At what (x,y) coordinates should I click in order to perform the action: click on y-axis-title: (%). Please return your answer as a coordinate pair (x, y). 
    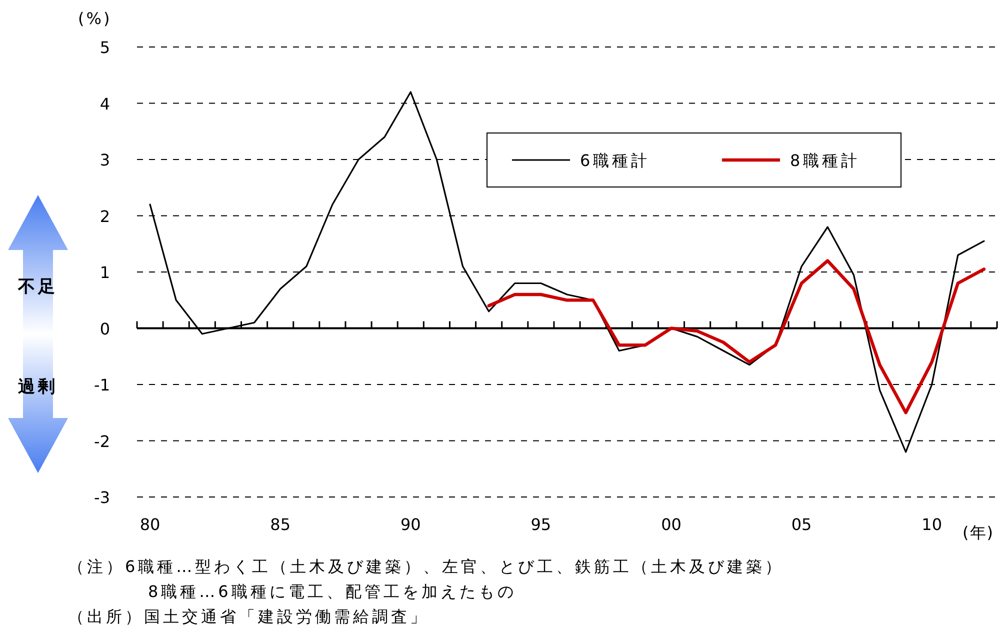
    Looking at the image, I should click on (95, 18).